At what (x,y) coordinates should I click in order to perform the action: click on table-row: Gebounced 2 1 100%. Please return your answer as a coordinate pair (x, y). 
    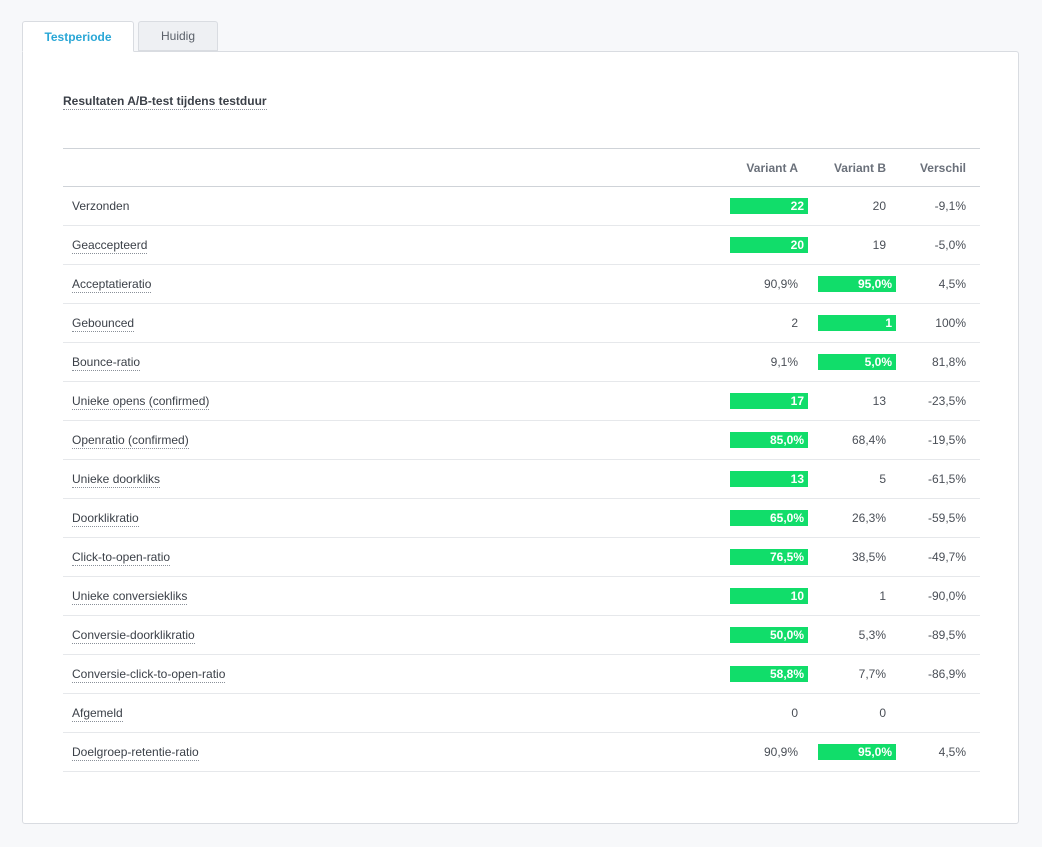
    Looking at the image, I should click on (521, 323).